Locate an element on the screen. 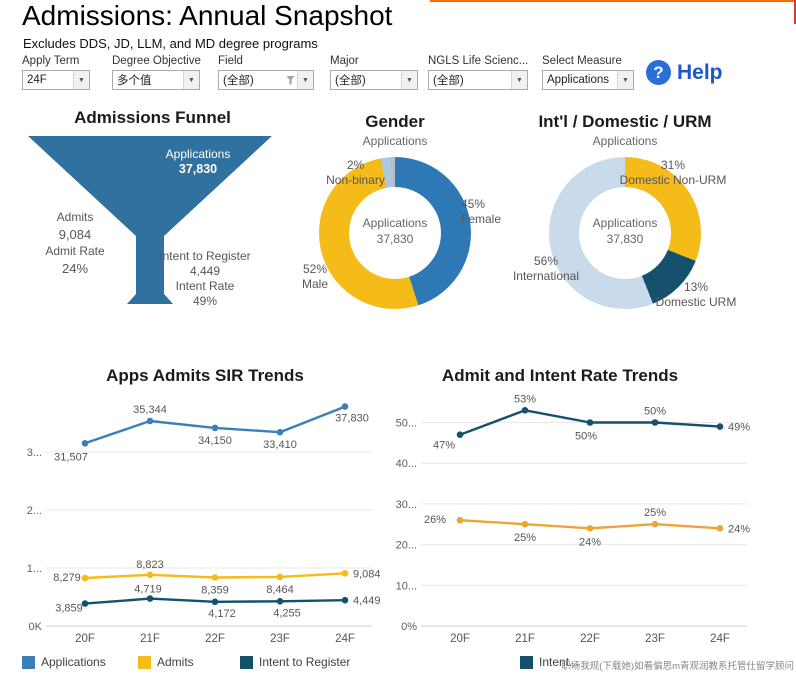  svg-text: 50% is located at coordinates (586, 437).